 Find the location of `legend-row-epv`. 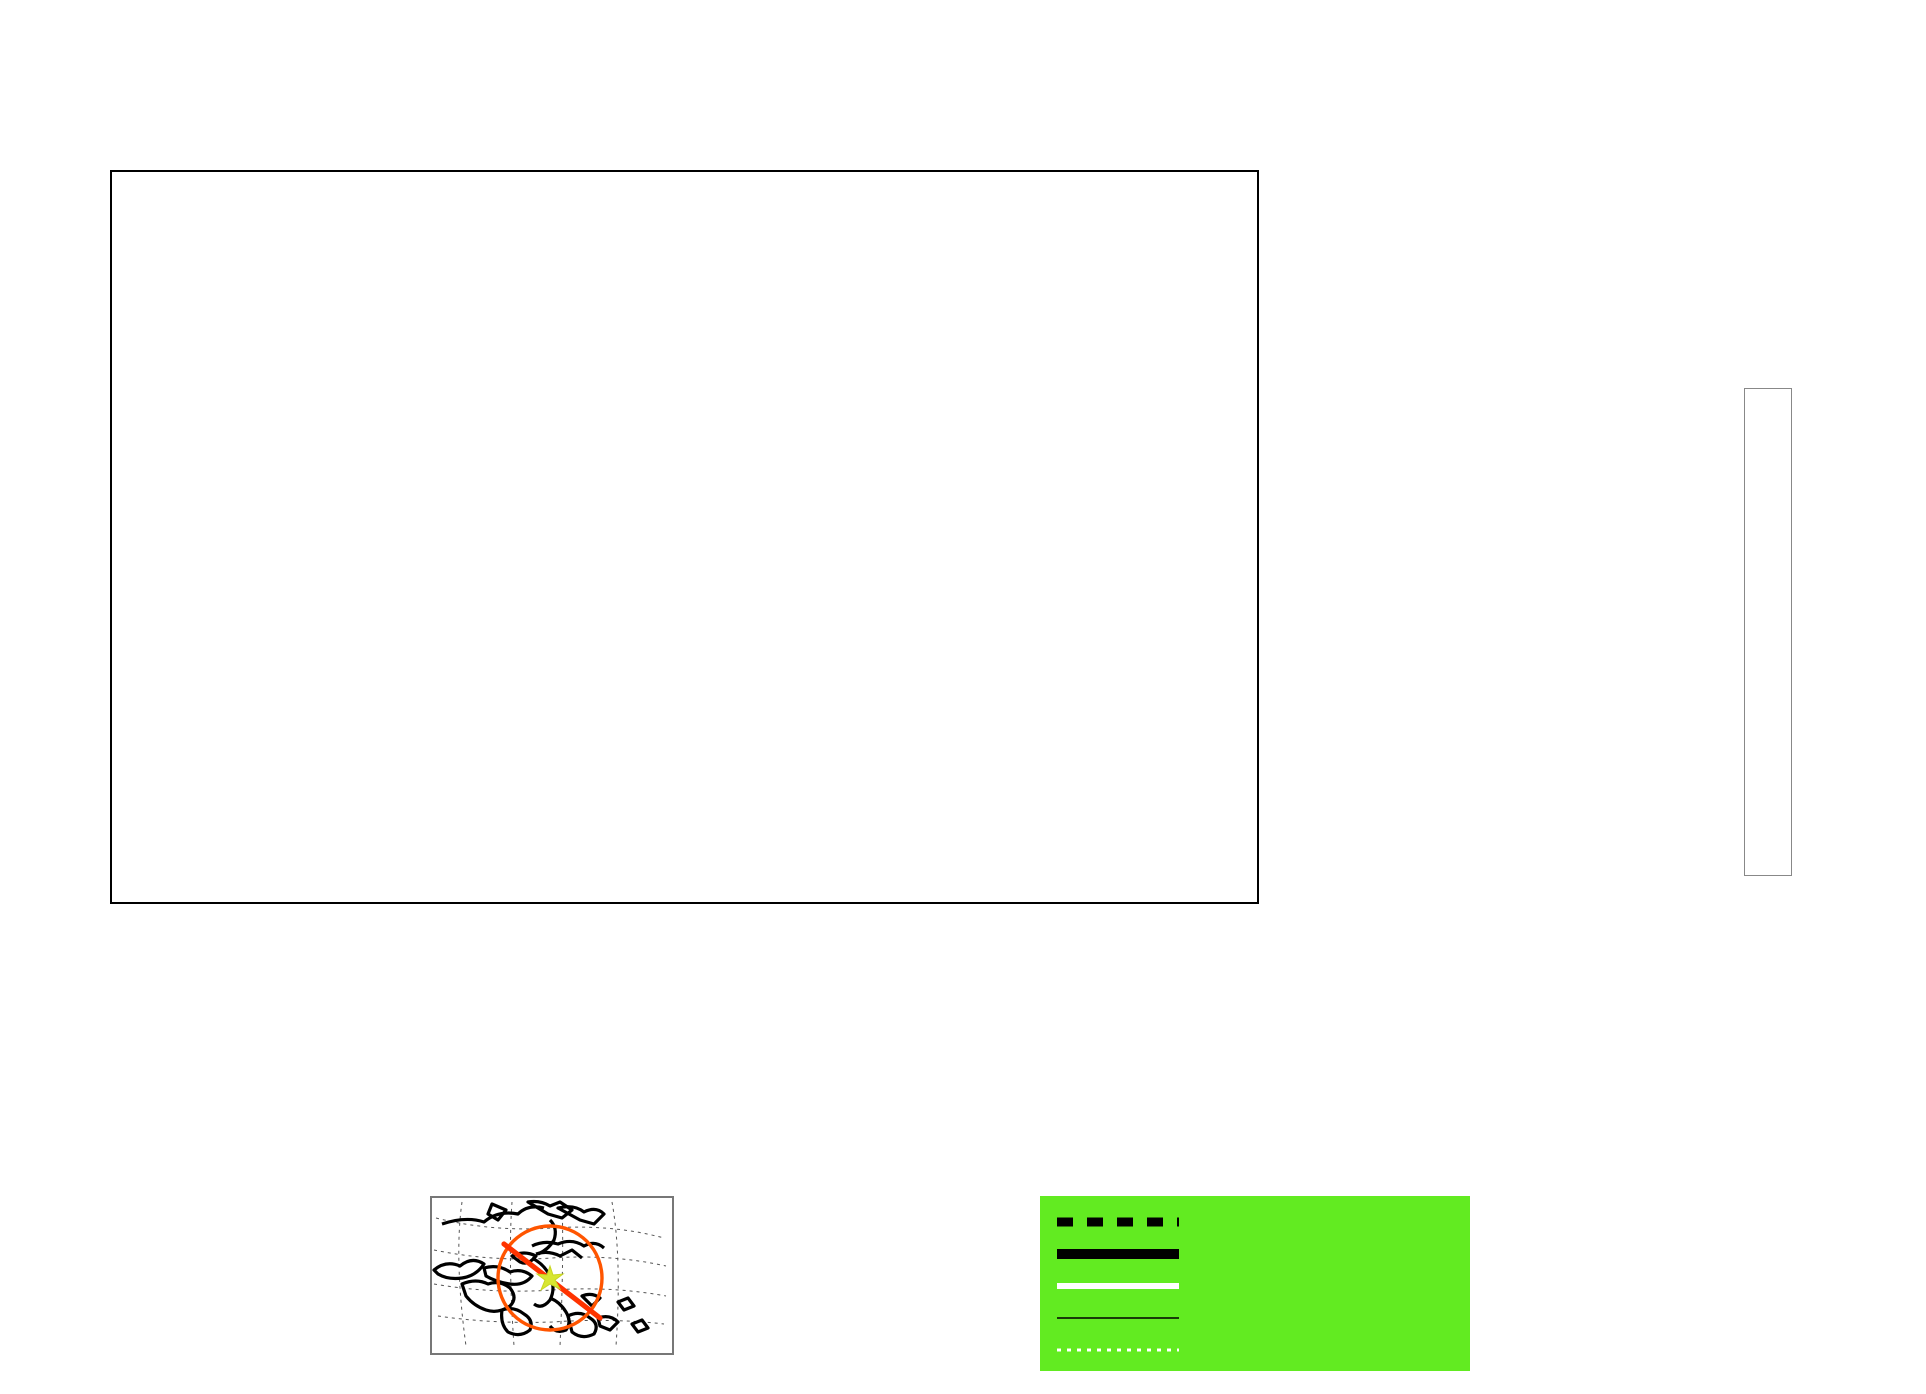

legend-row-epv is located at coordinates (1255, 1222).